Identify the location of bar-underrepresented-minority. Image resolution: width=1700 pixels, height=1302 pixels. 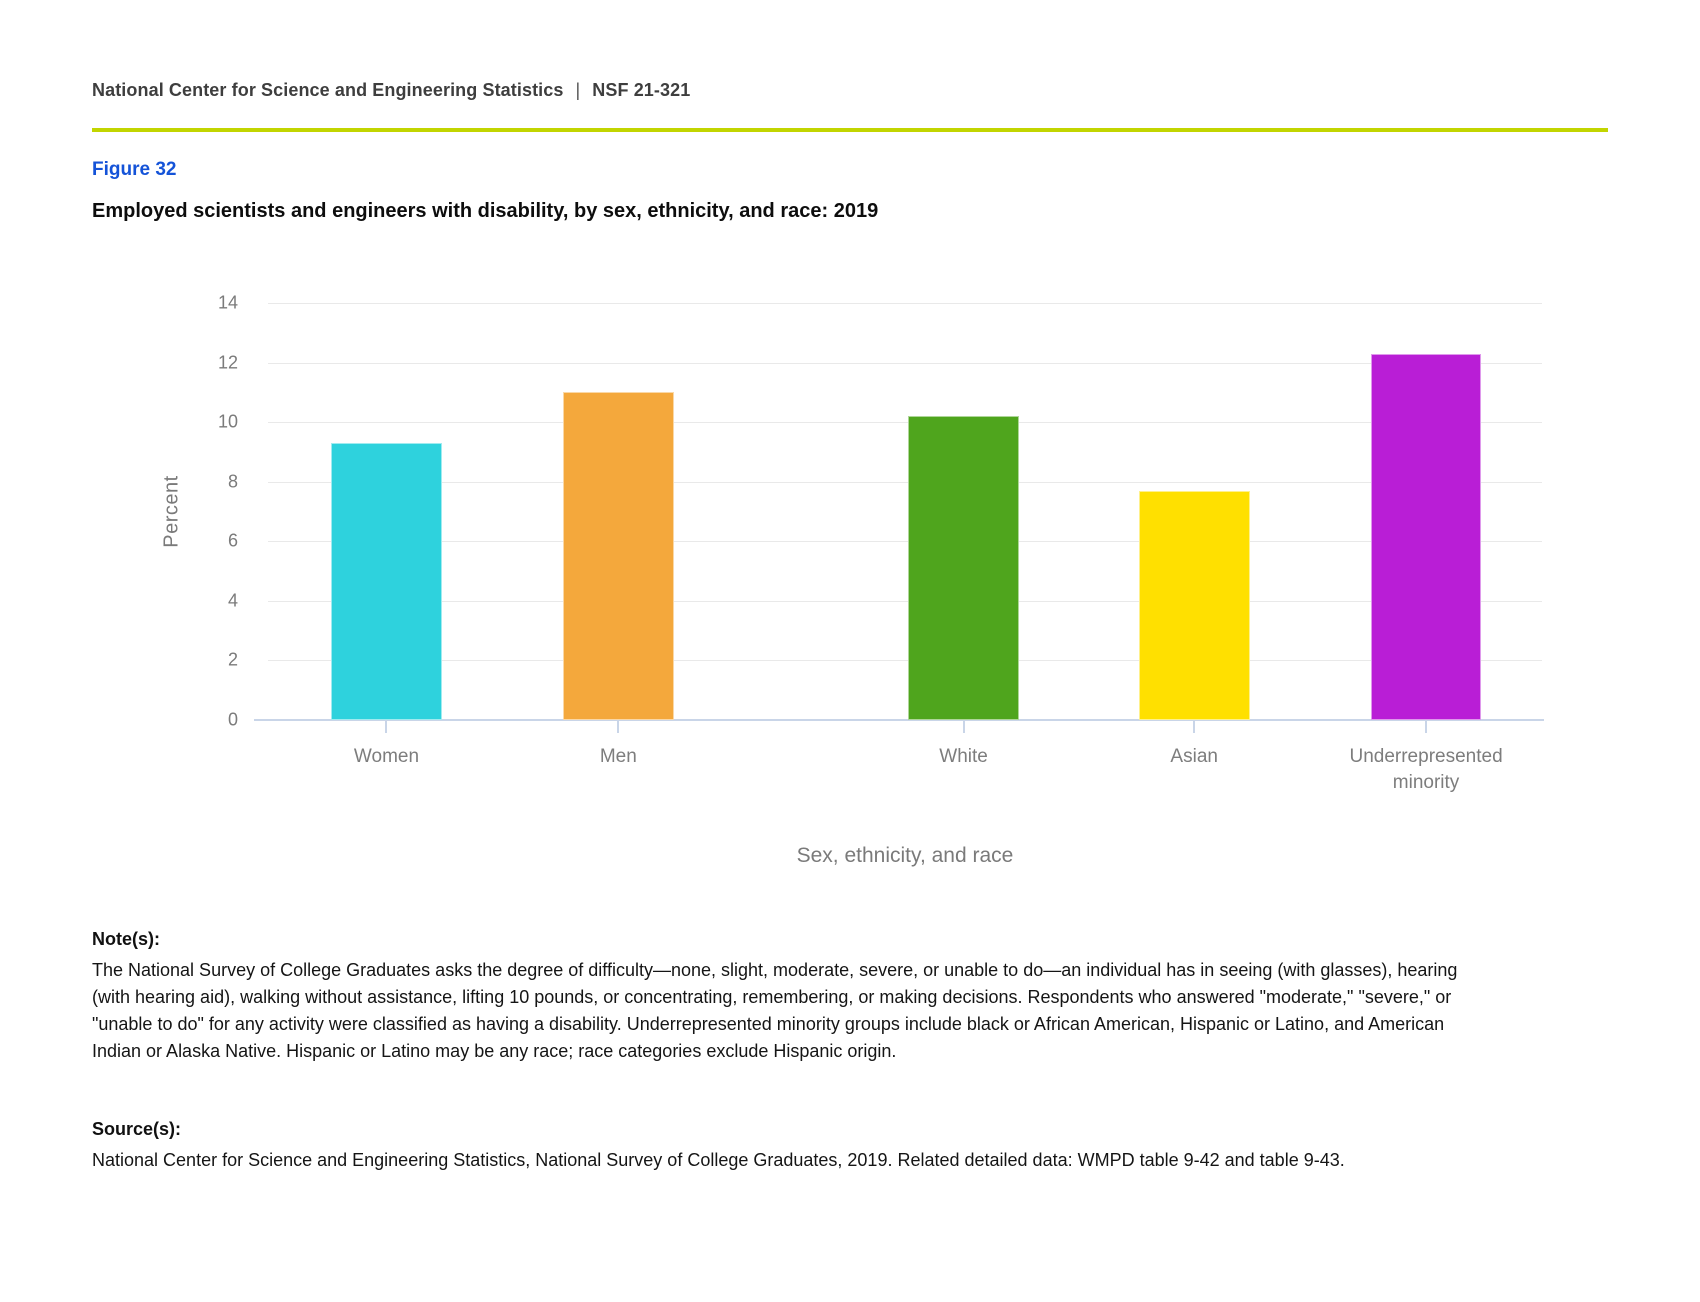
(1426, 536).